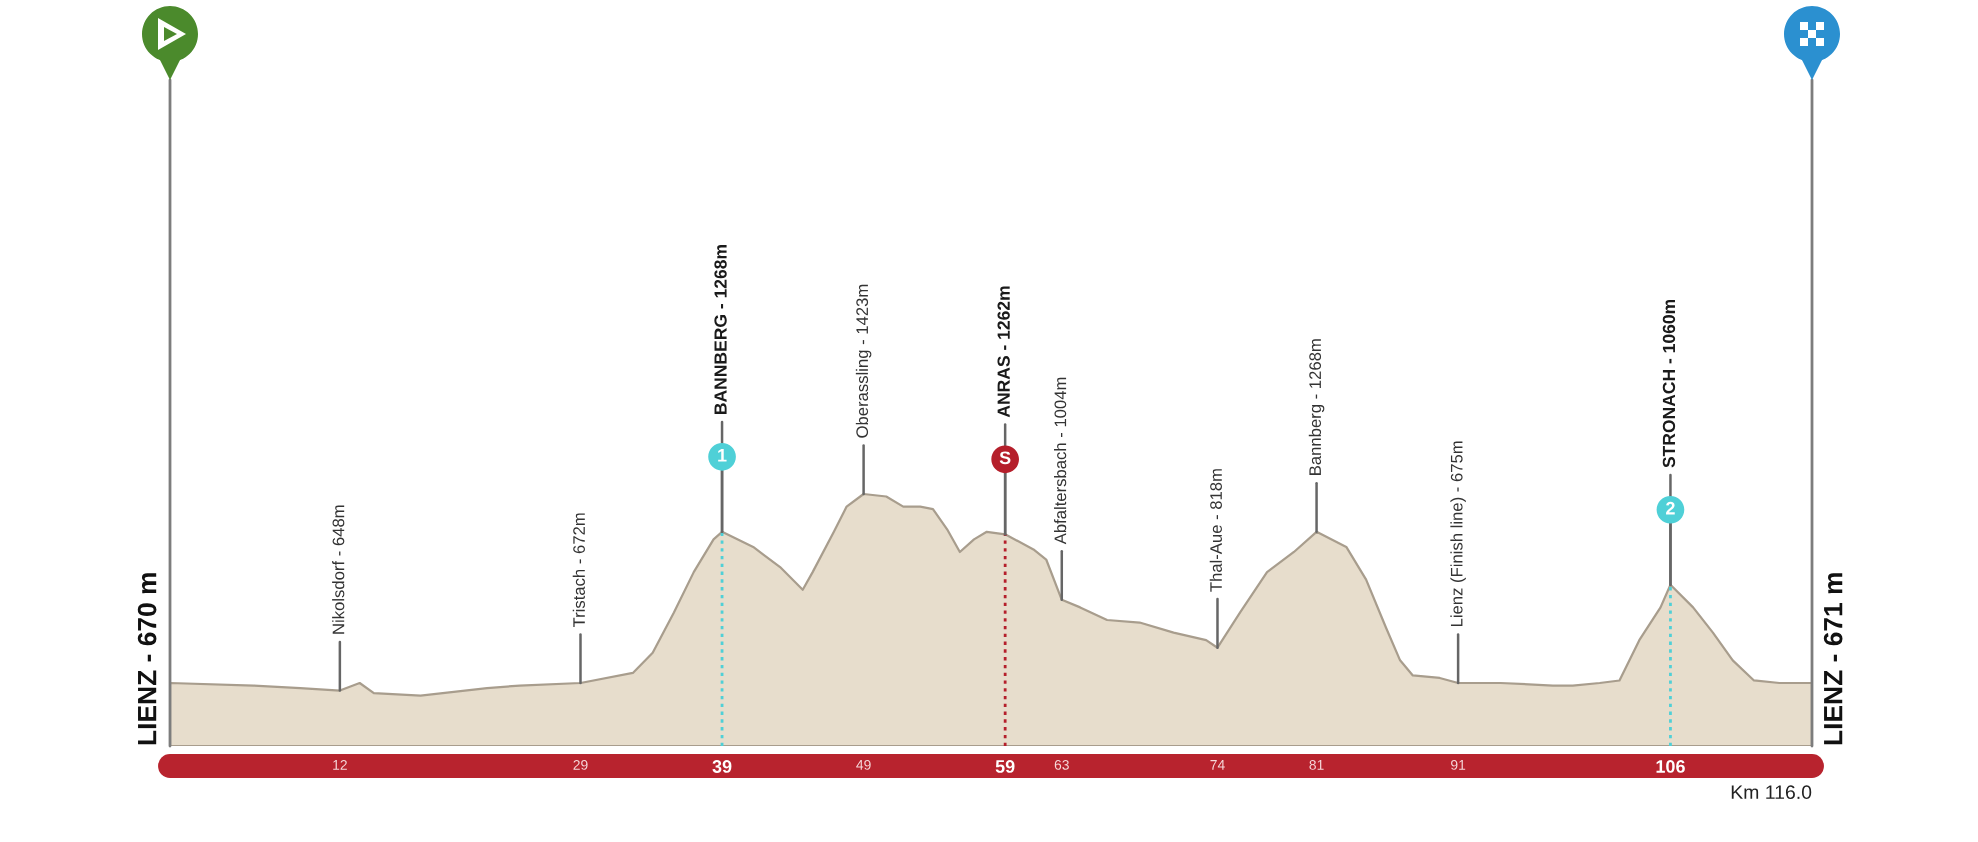 The width and height of the screenshot is (1978, 842). Describe the element at coordinates (1669, 383) in the screenshot. I see `annotation: STRONACH - 1060m` at that location.